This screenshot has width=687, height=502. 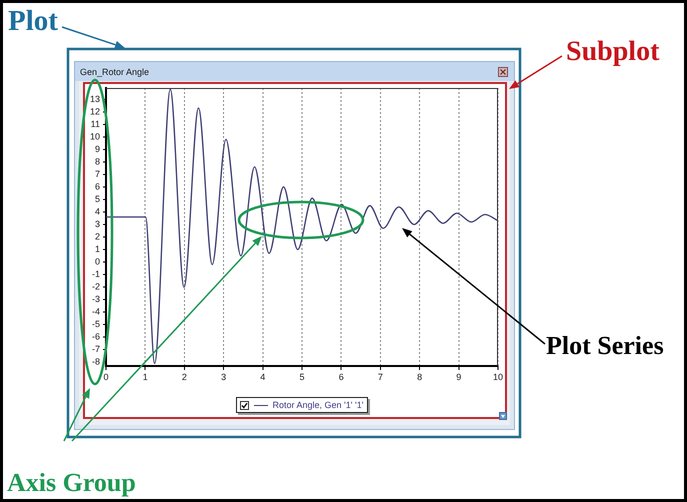 What do you see at coordinates (459, 377) in the screenshot?
I see `x-tick-label: 9` at bounding box center [459, 377].